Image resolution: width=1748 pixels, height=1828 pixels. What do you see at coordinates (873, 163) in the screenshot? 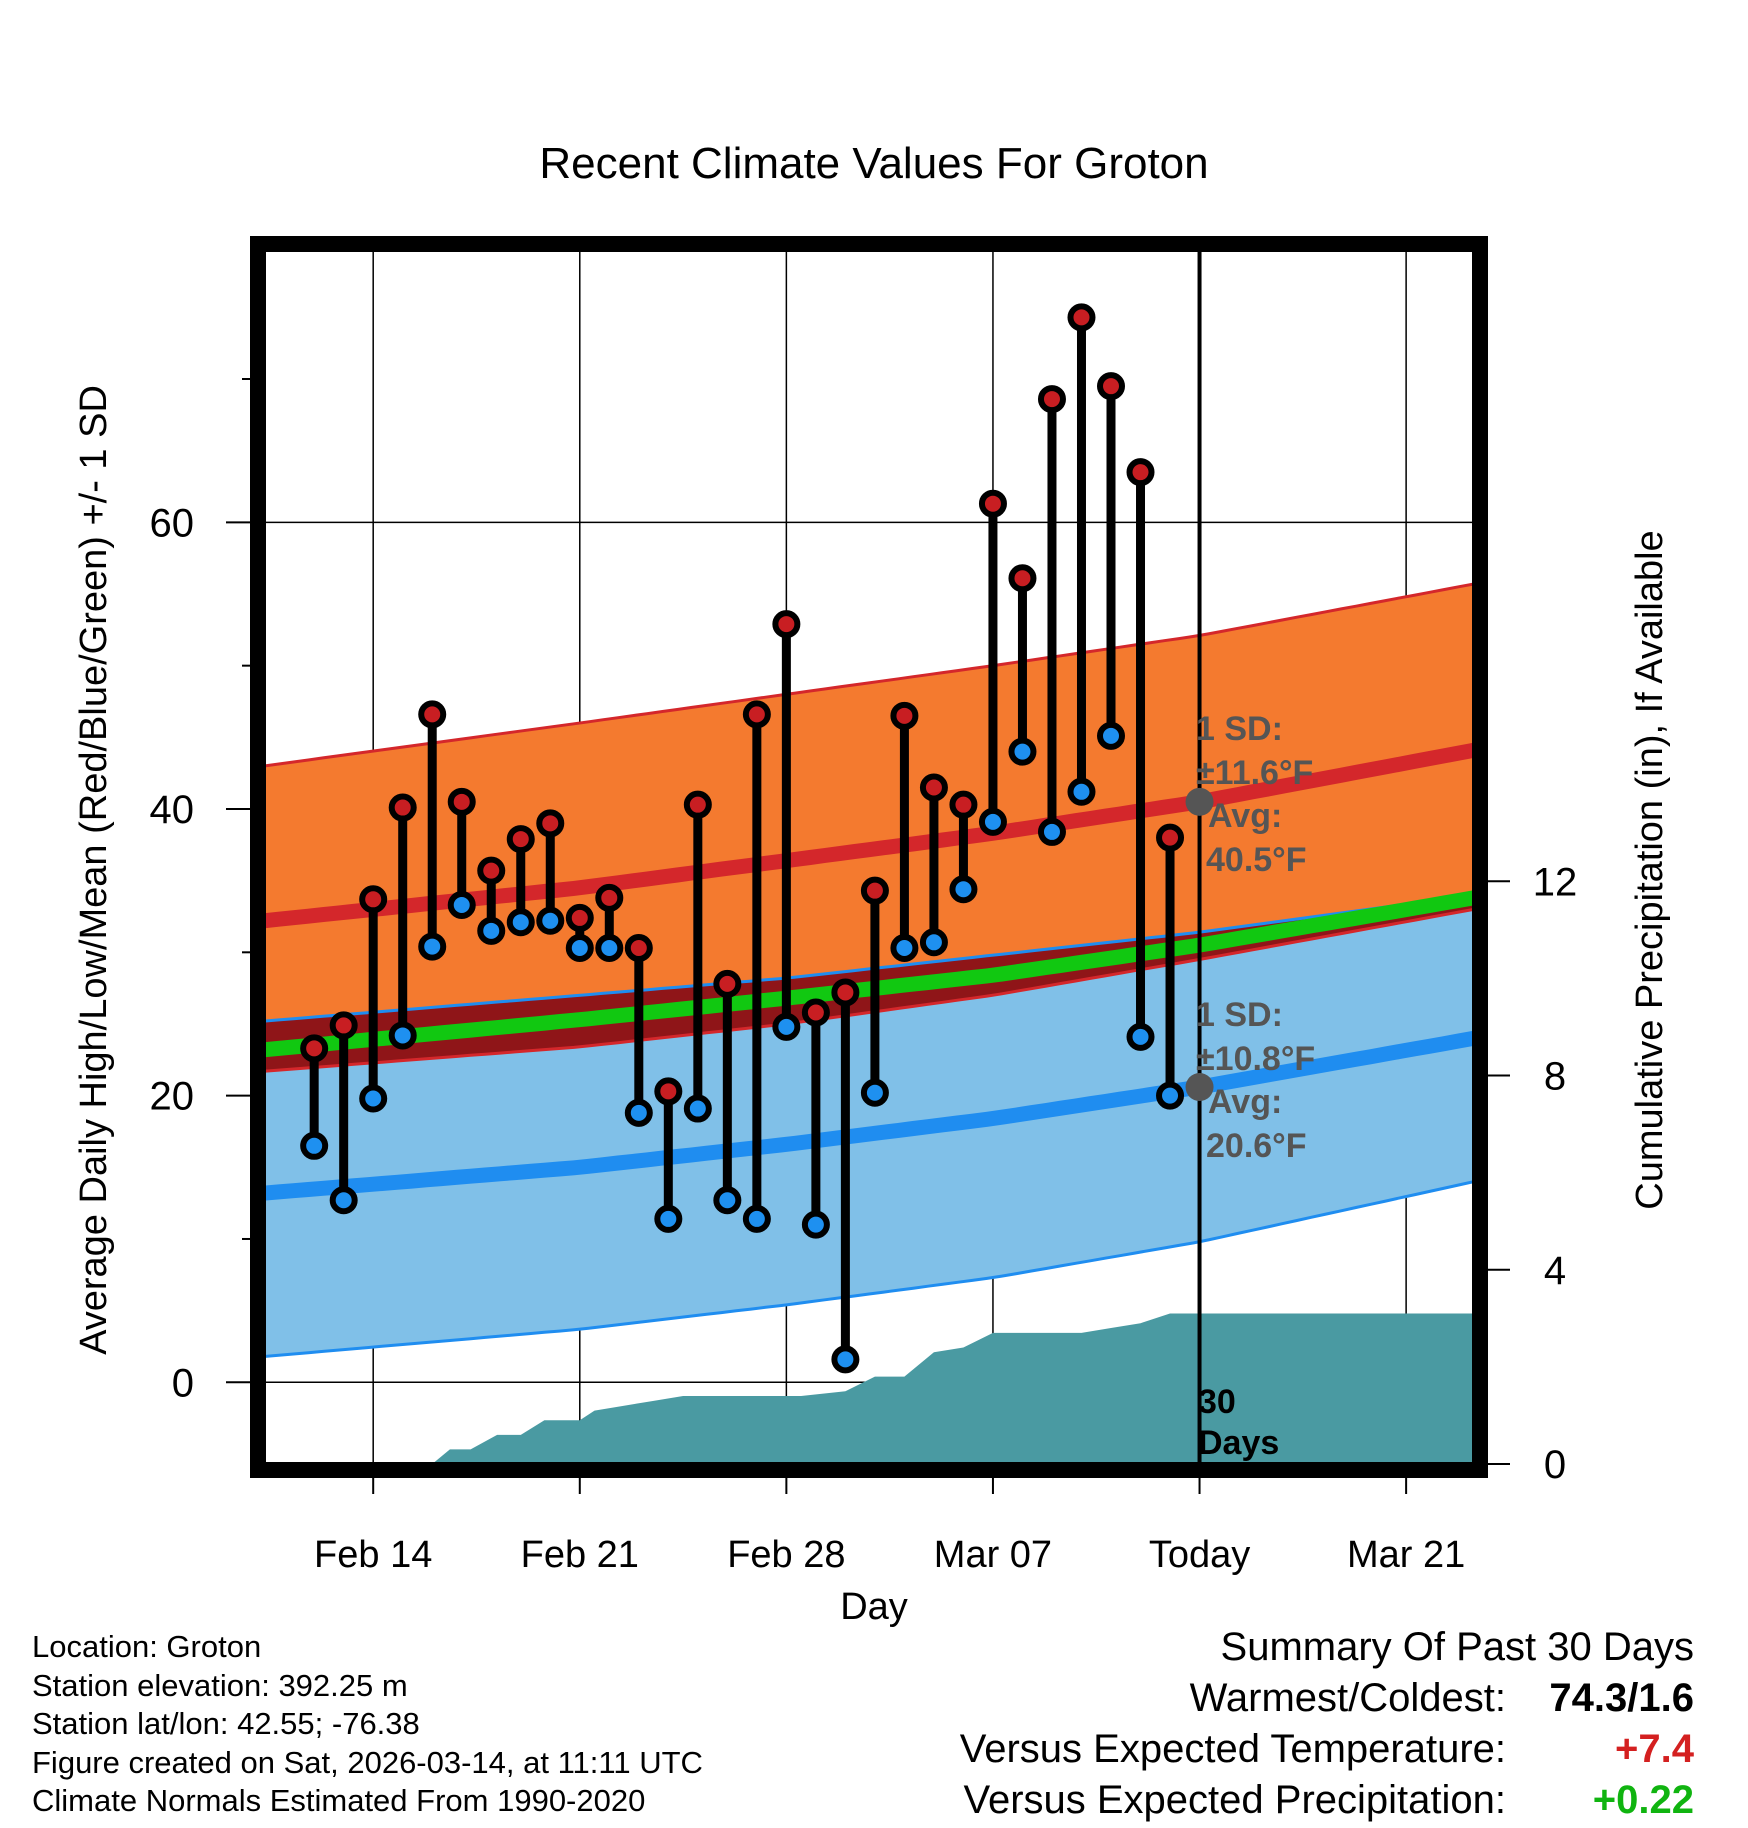
I see `chart-title: Recent Climate Values For Groton` at bounding box center [873, 163].